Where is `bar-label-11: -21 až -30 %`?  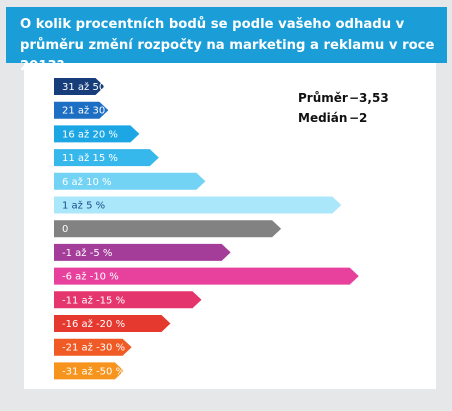 bar-label-11: -21 až -30 % is located at coordinates (93, 348).